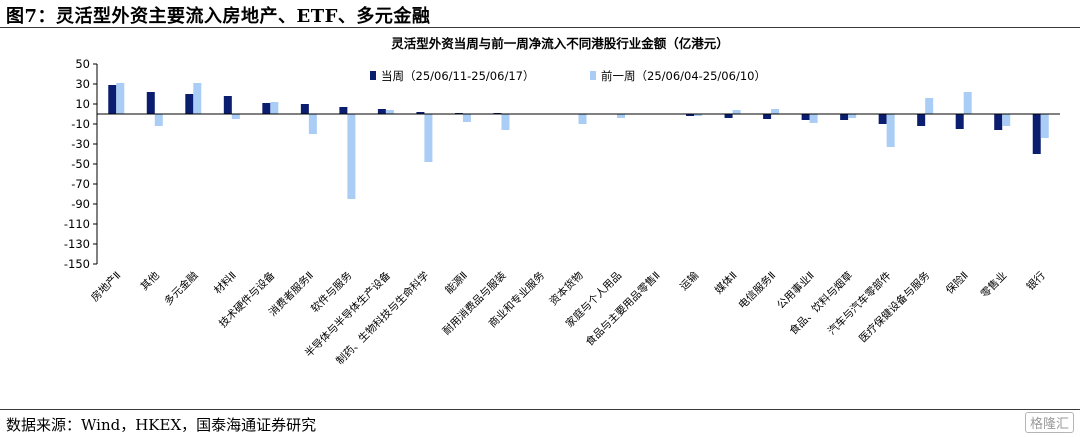  What do you see at coordinates (566, 288) in the screenshot?
I see `x-category-label: 资本货物` at bounding box center [566, 288].